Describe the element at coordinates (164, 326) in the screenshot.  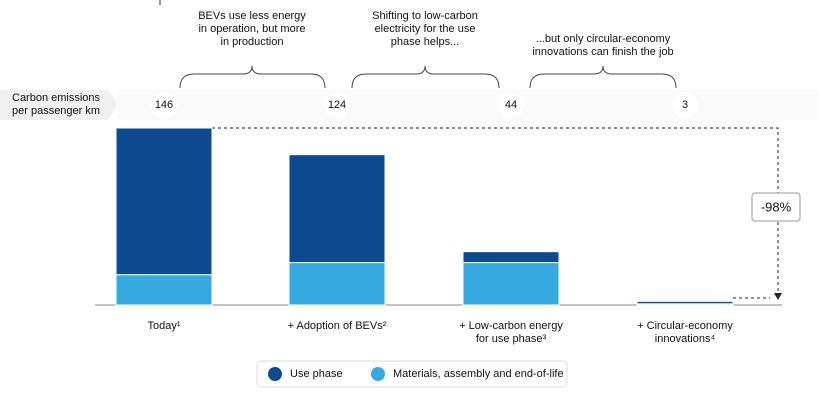
I see `category-label: Today¹` at that location.